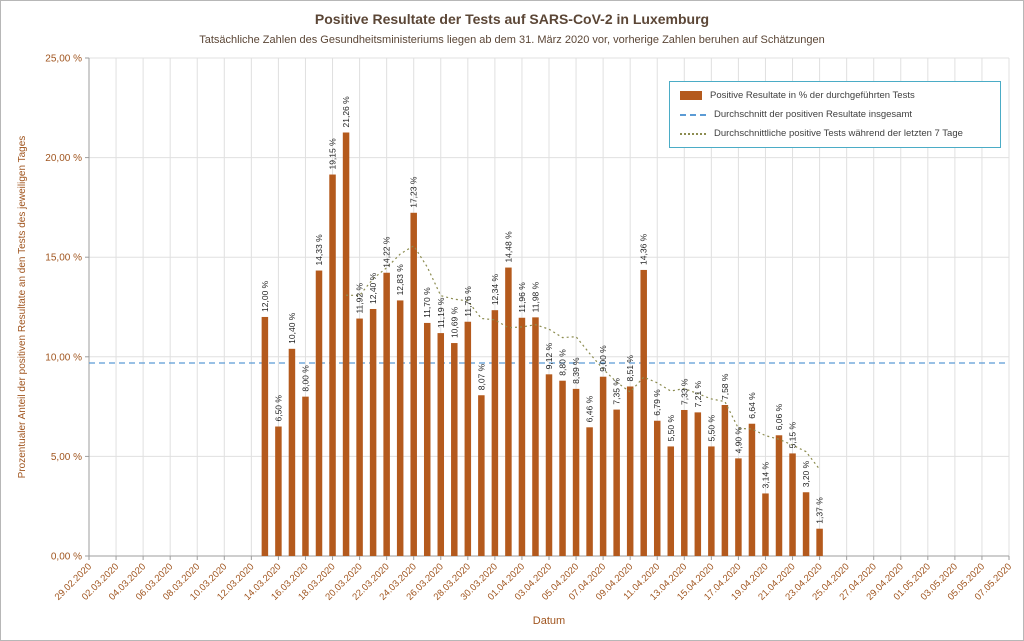 The width and height of the screenshot is (1024, 641). I want to click on bar-value-label: 19,15 %, so click(333, 154).